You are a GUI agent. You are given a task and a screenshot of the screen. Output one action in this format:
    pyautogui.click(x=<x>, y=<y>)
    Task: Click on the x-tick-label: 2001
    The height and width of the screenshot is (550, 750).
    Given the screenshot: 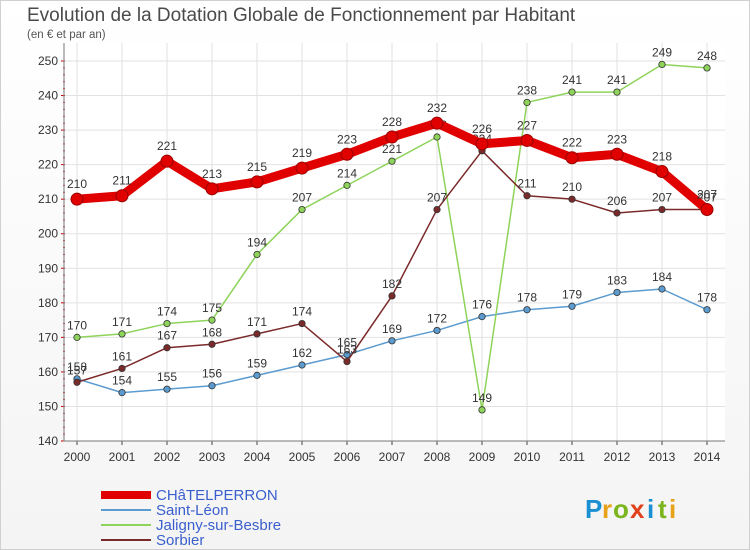 What is the action you would take?
    pyautogui.click(x=122, y=457)
    